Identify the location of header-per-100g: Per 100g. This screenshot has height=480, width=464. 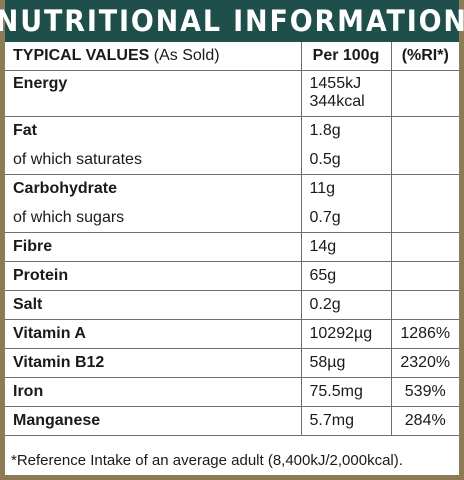
(346, 56).